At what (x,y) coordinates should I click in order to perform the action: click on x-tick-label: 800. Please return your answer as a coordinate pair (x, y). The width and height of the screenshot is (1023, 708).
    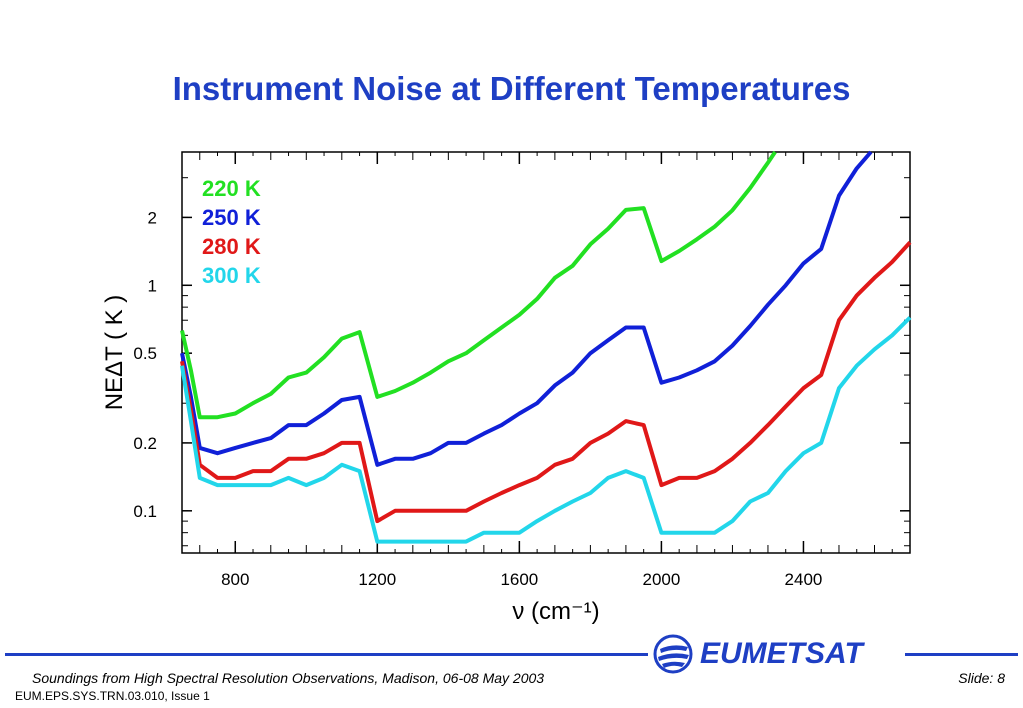
    Looking at the image, I should click on (235, 579).